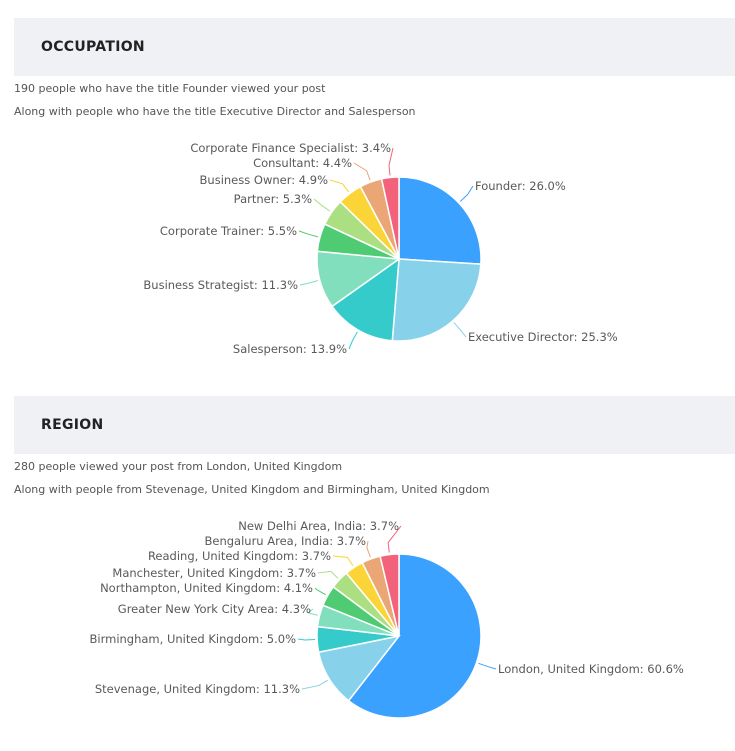 This screenshot has width=735, height=751. Describe the element at coordinates (286, 541) in the screenshot. I see `slice-label: Bengaluru Area, India: 3.7%` at that location.